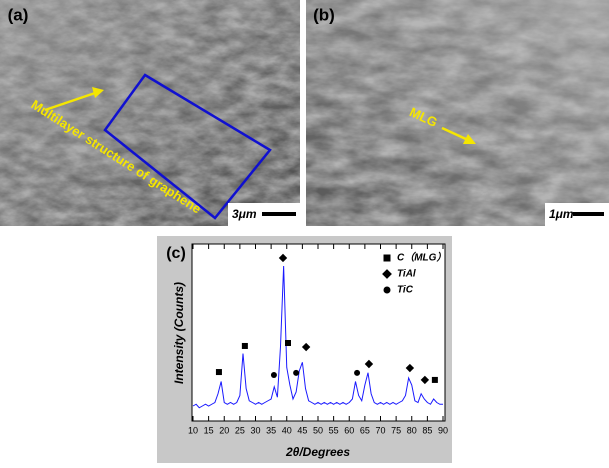  What do you see at coordinates (412, 430) in the screenshot?
I see `x-tick-label: 80` at bounding box center [412, 430].